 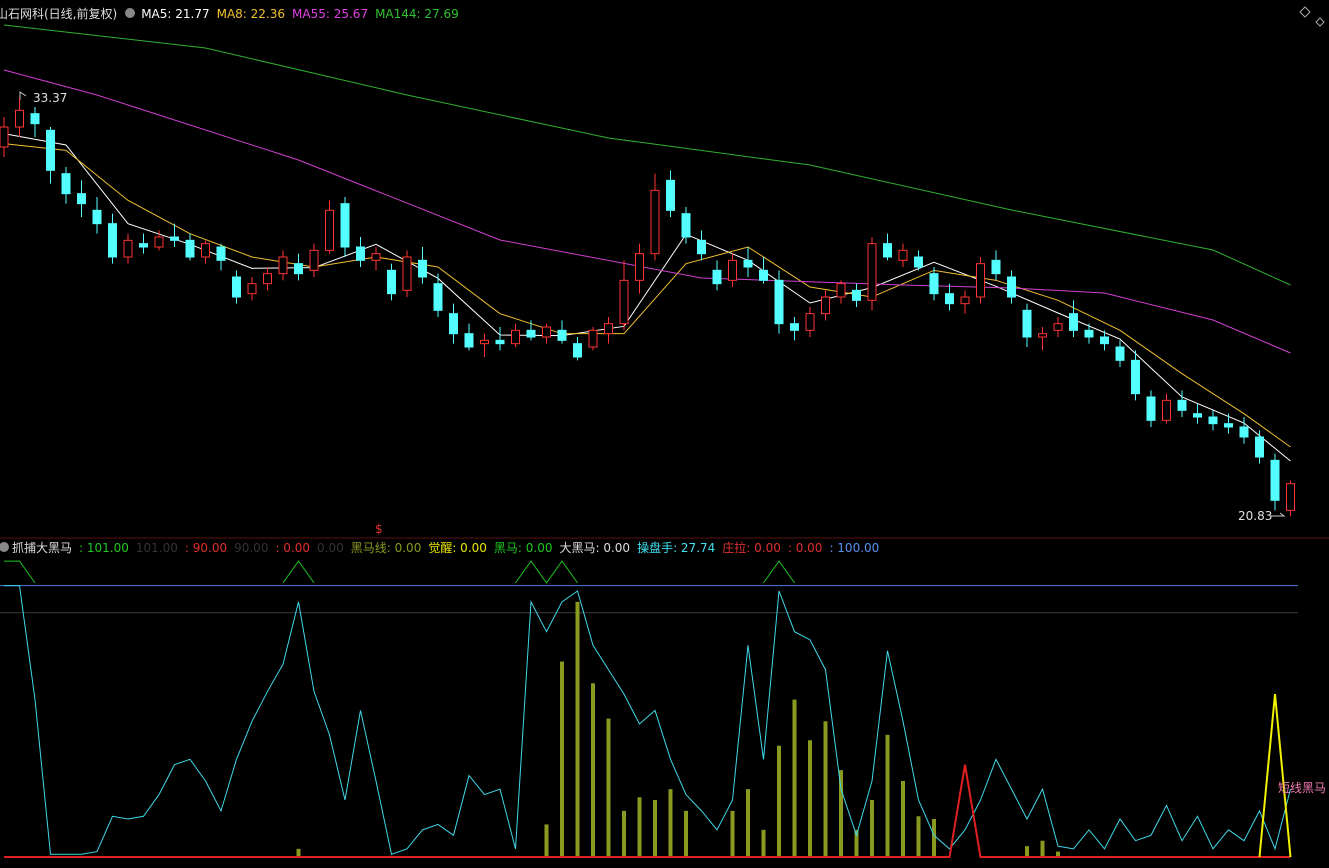 I want to click on indicator-label: 觉醒: 0.00, so click(x=457, y=548).